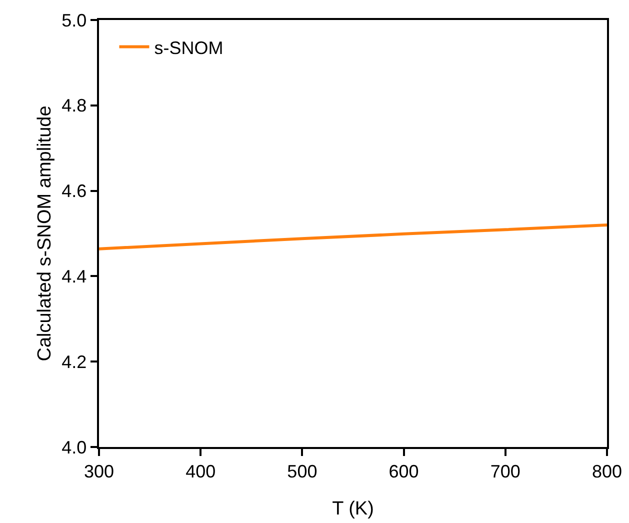  Describe the element at coordinates (302, 471) in the screenshot. I see `x-tick-label: 500` at that location.